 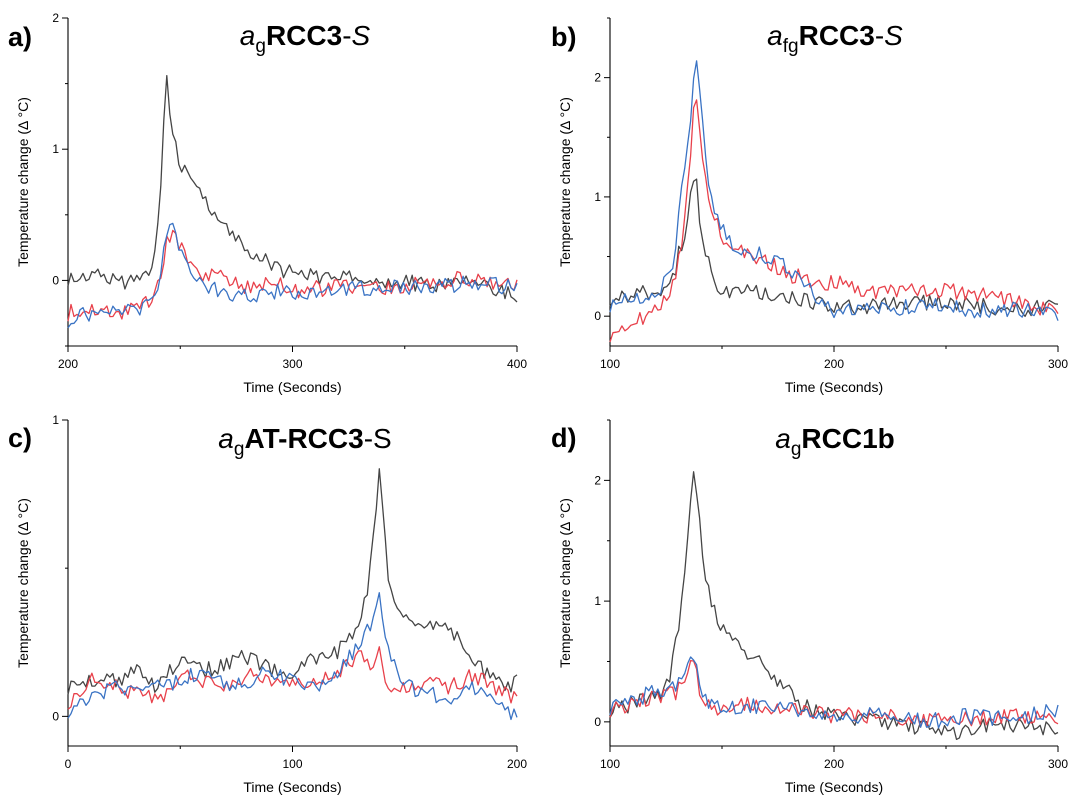 I want to click on chart-title: agRCC3-S, so click(x=305, y=38).